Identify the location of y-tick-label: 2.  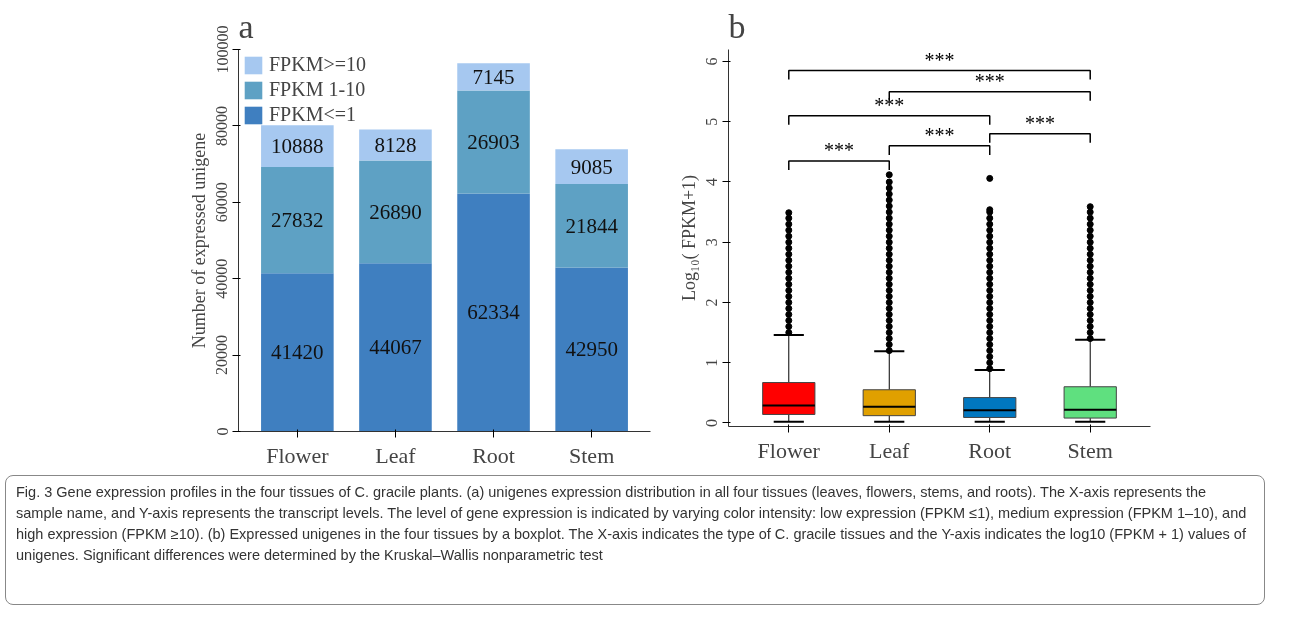
(712, 302).